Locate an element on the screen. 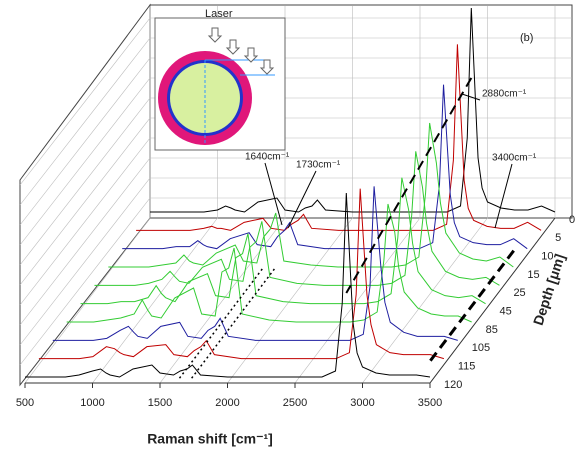 The height and width of the screenshot is (454, 579). annotation: 2880cm⁻¹ is located at coordinates (504, 94).